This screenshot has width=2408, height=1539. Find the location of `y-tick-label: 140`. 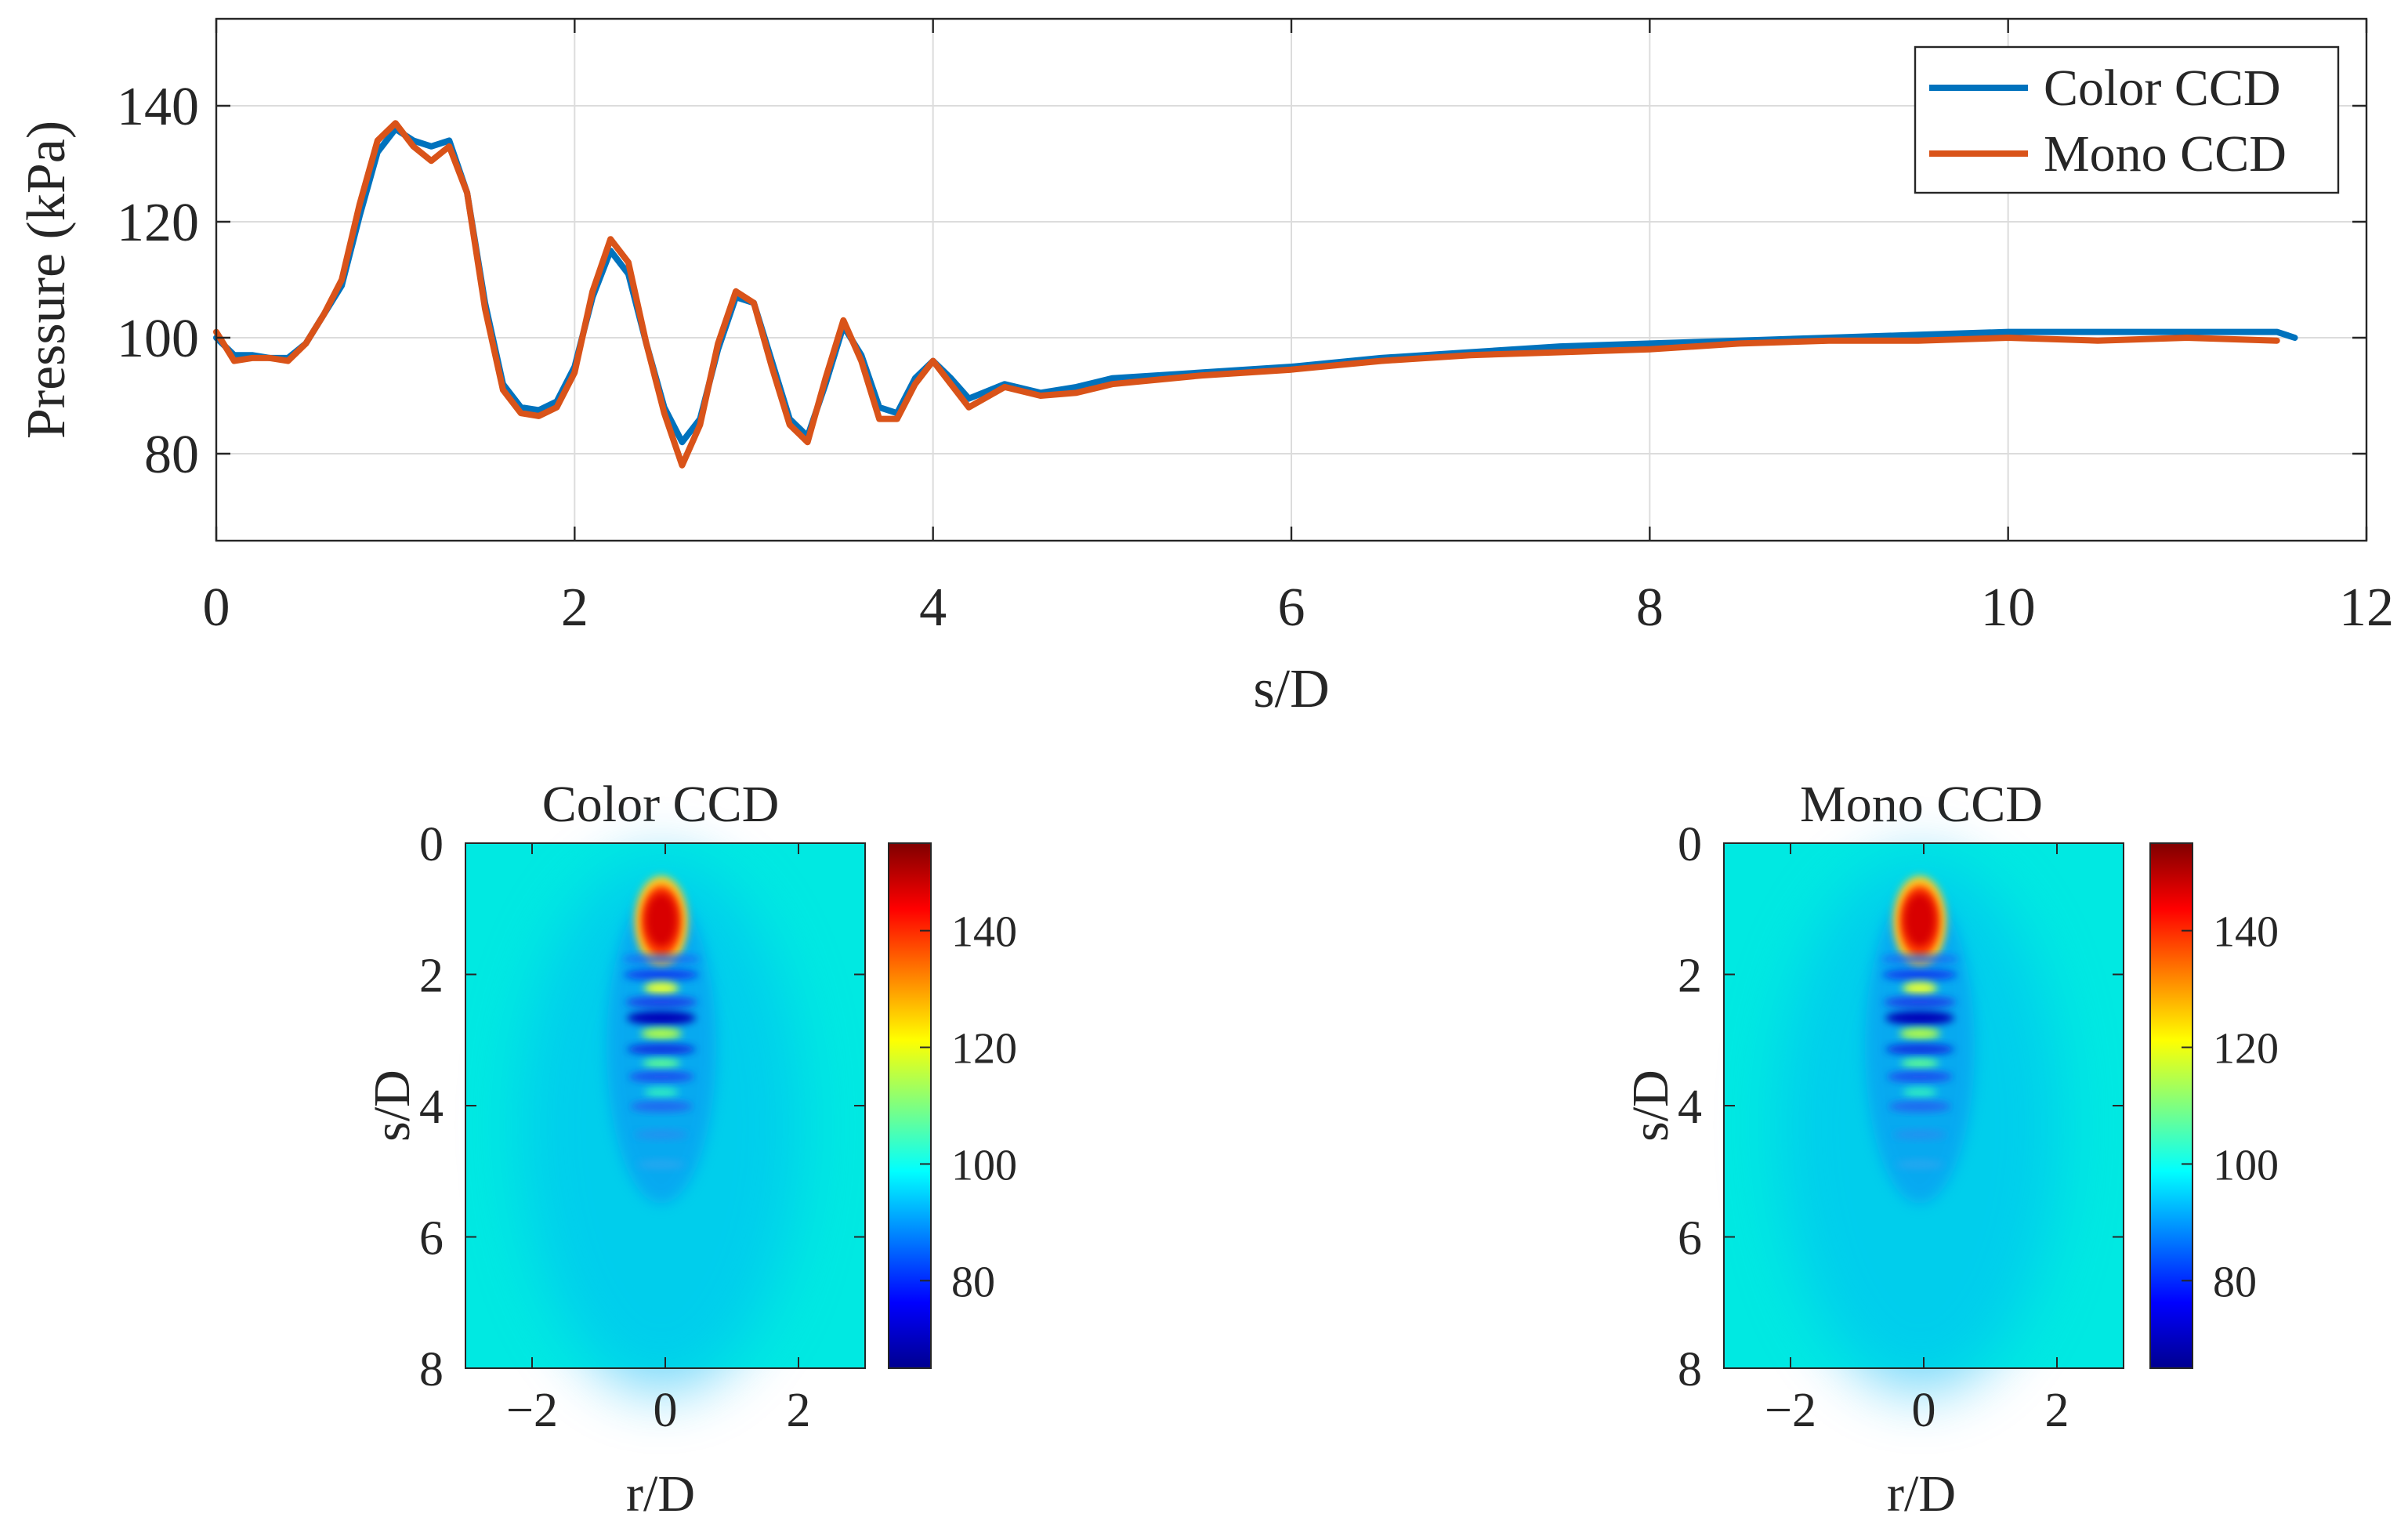

y-tick-label: 140 is located at coordinates (158, 107).